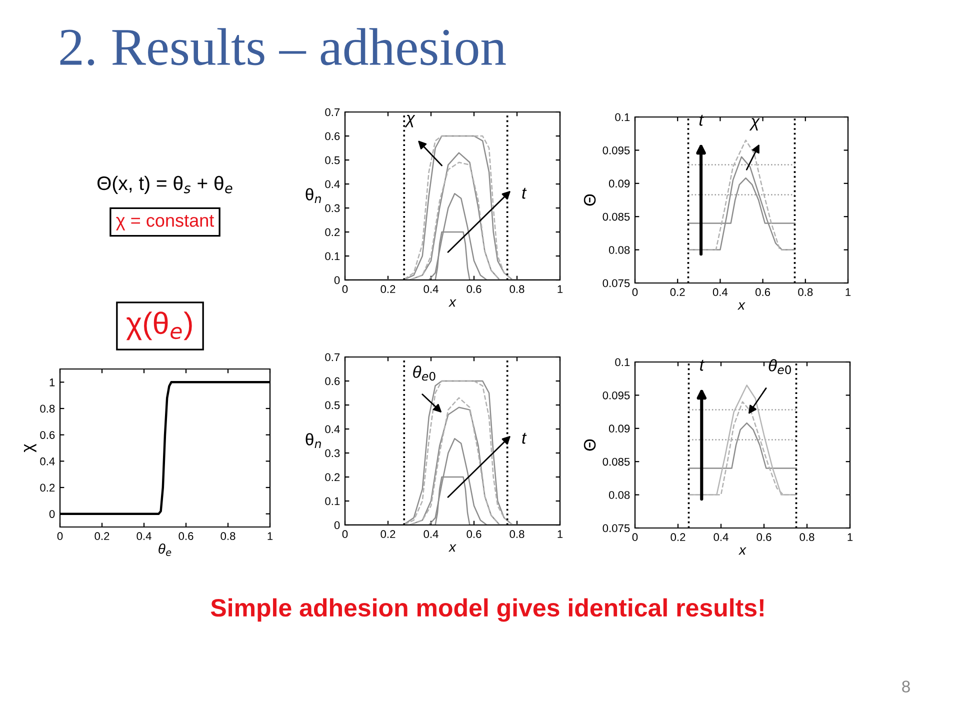 This screenshot has height=720, width=960. What do you see at coordinates (906, 686) in the screenshot?
I see `text: 8` at bounding box center [906, 686].